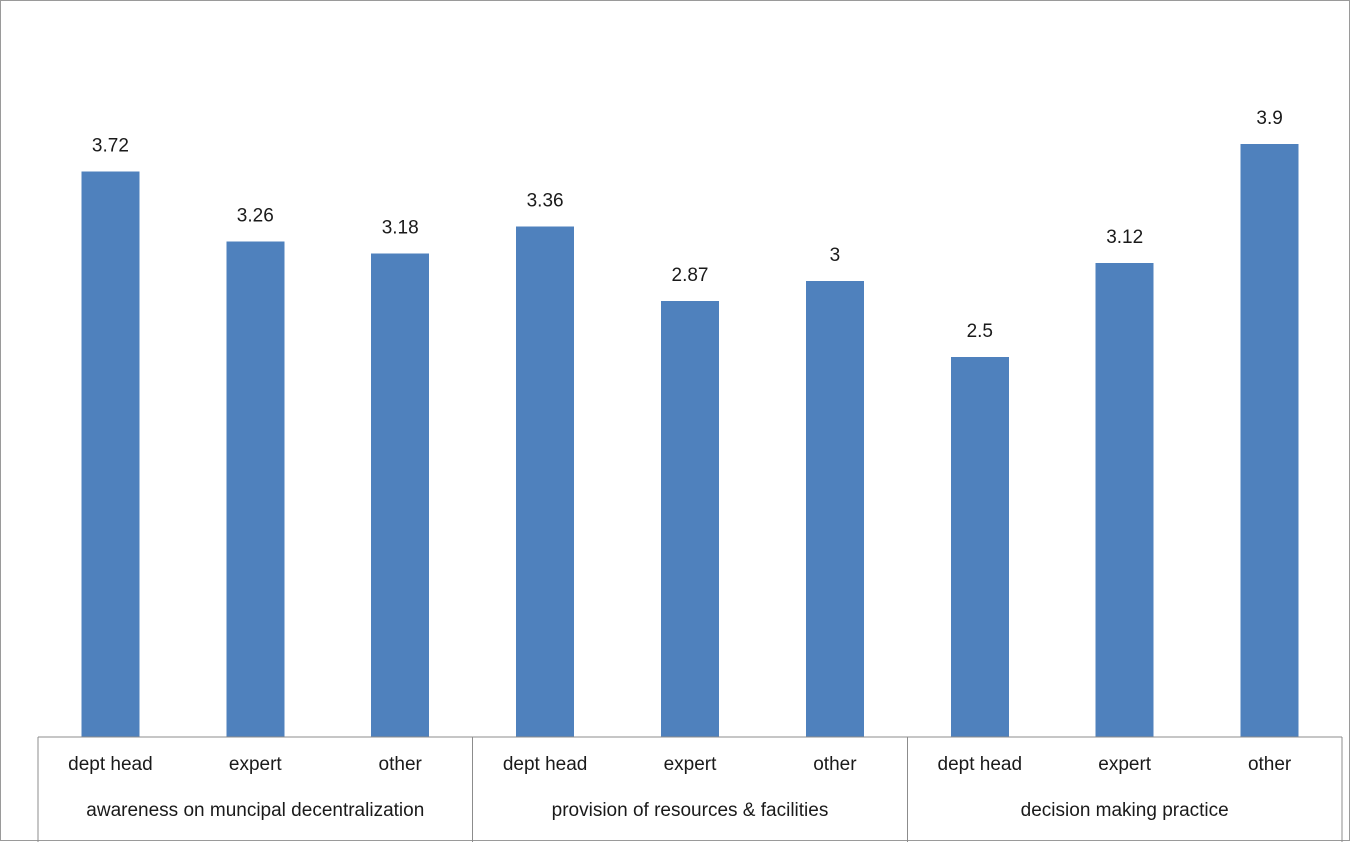  What do you see at coordinates (1125, 810) in the screenshot?
I see `group-label: decision making practice` at bounding box center [1125, 810].